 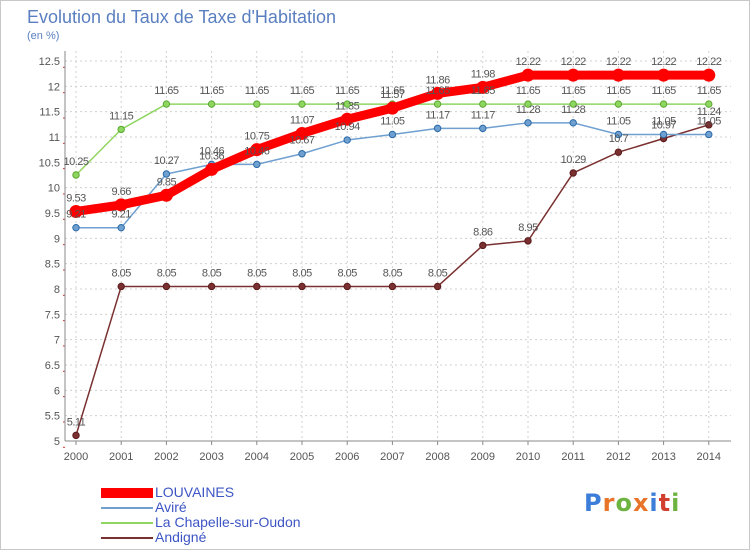 What do you see at coordinates (121, 192) in the screenshot?
I see `data-label: 9.66` at bounding box center [121, 192].